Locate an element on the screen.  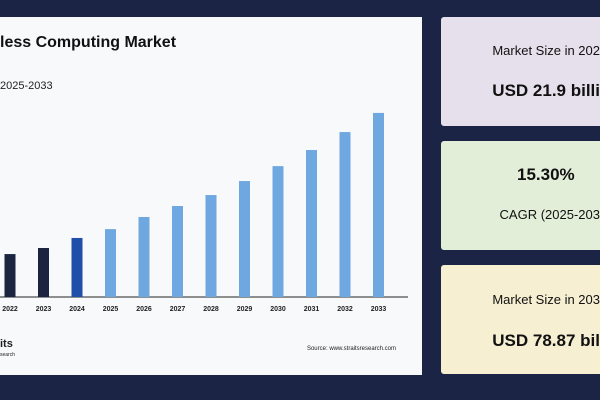
stat-label: Market Size in 202 is located at coordinates (546, 50).